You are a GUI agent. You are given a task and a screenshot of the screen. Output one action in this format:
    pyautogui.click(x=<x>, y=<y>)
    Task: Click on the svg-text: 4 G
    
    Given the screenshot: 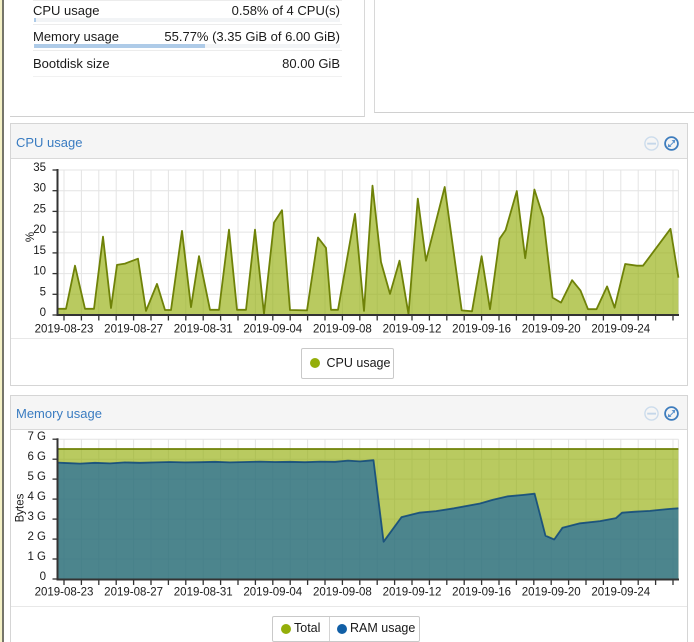 What is the action you would take?
    pyautogui.click(x=36, y=497)
    